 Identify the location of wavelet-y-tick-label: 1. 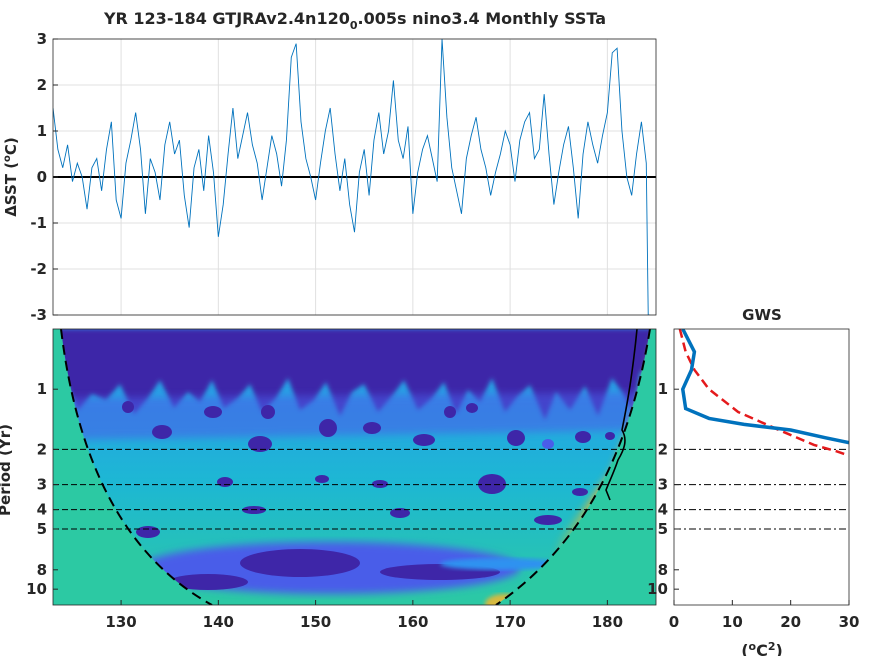
(42, 389).